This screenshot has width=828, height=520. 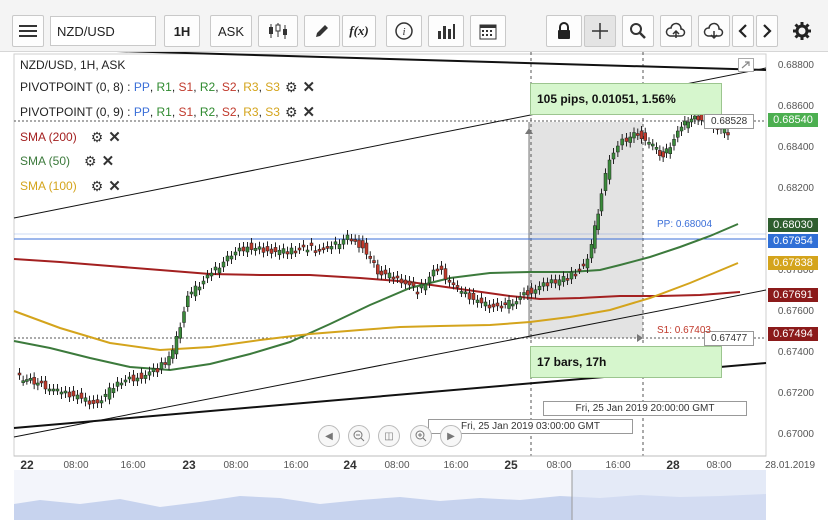 What do you see at coordinates (70, 186) in the screenshot?
I see `indicator-sma-100: SMA (100) ⚙ ✕` at bounding box center [70, 186].